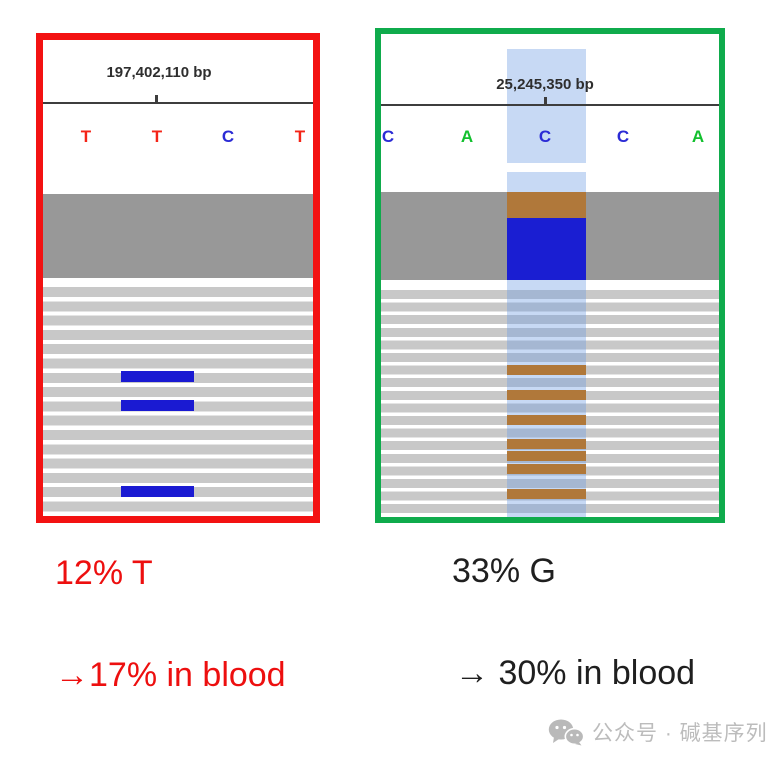 The height and width of the screenshot is (764, 784). Describe the element at coordinates (680, 733) in the screenshot. I see `watermark-text: 公众号 · 碱基序列` at that location.